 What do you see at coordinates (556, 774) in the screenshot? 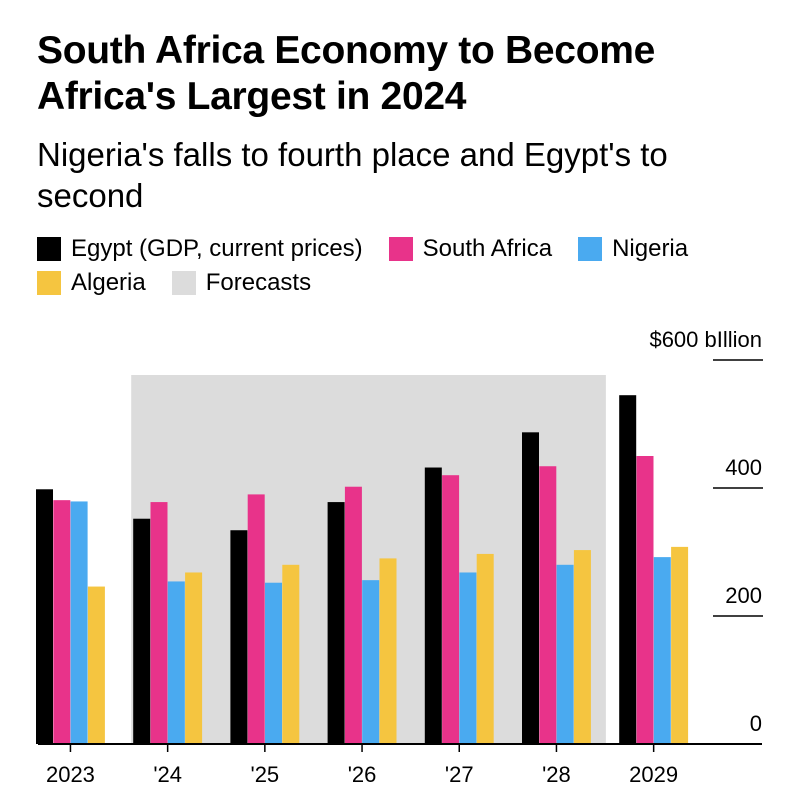
I see `x-tick-label-28: '28` at bounding box center [556, 774].